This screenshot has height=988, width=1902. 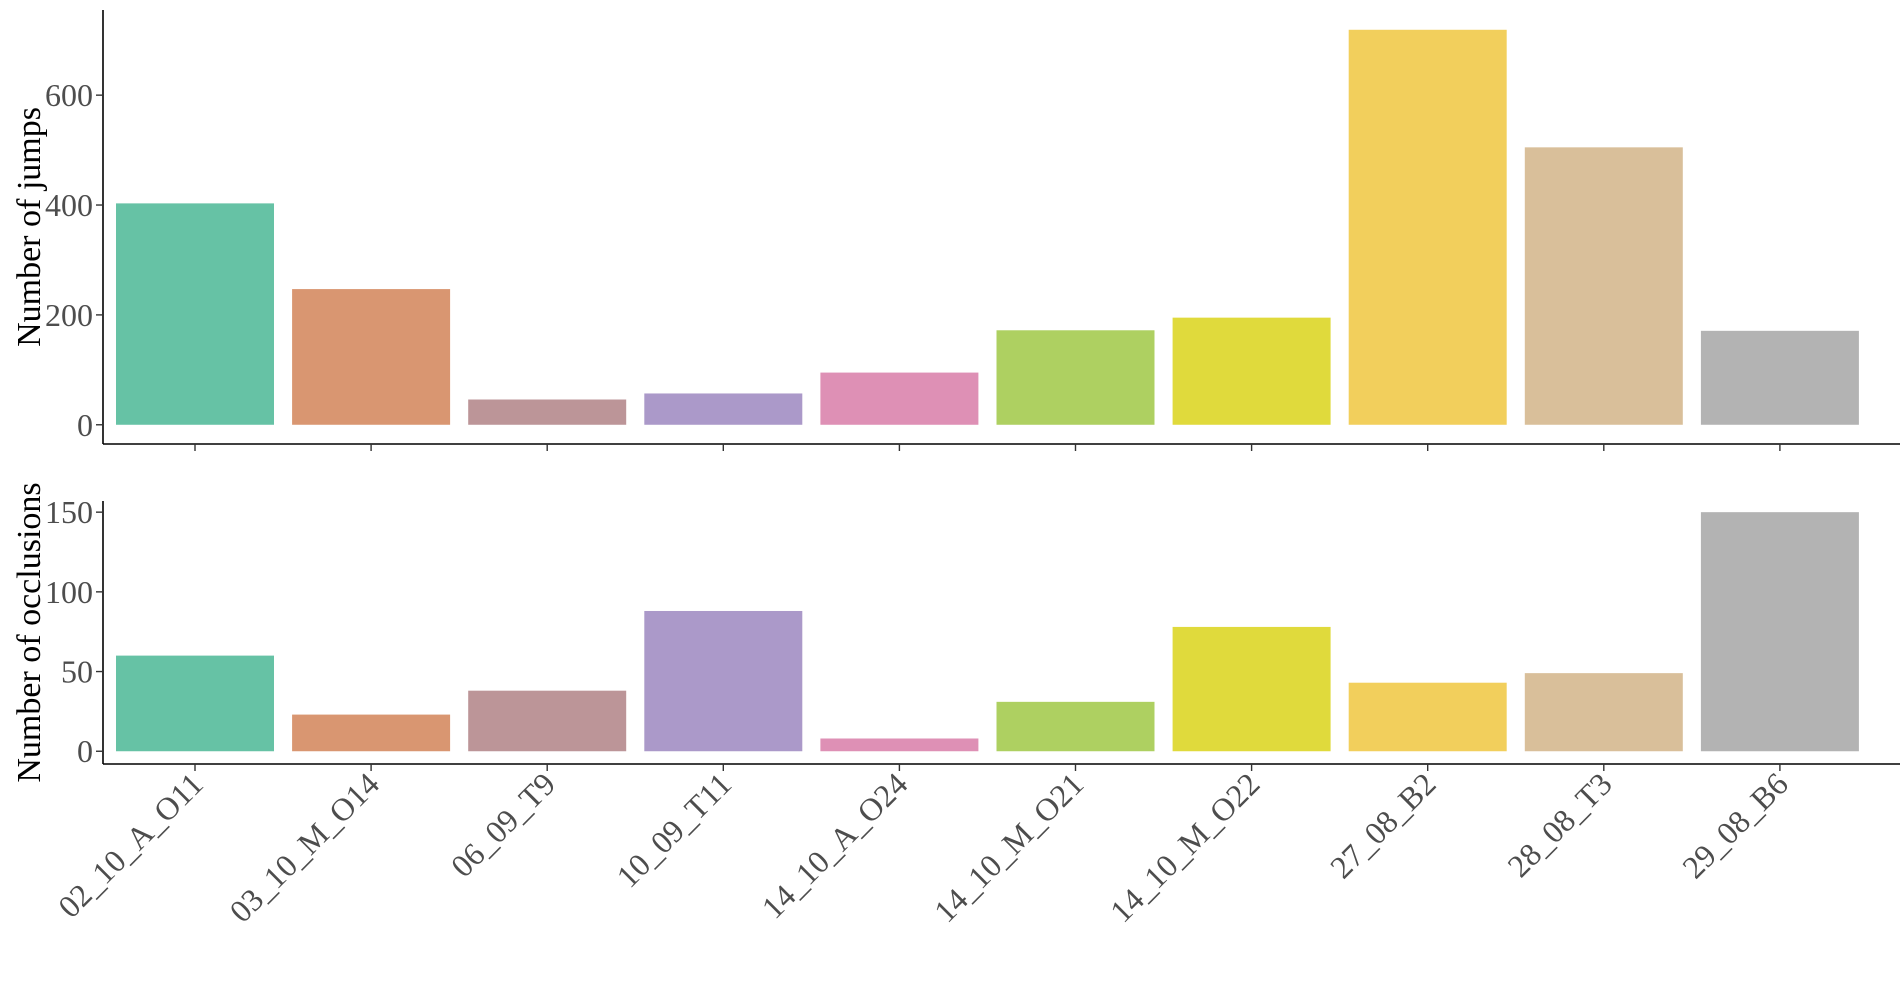 I want to click on x-tick-label-28_08_T3: 28_08_T3, so click(x=1559, y=824).